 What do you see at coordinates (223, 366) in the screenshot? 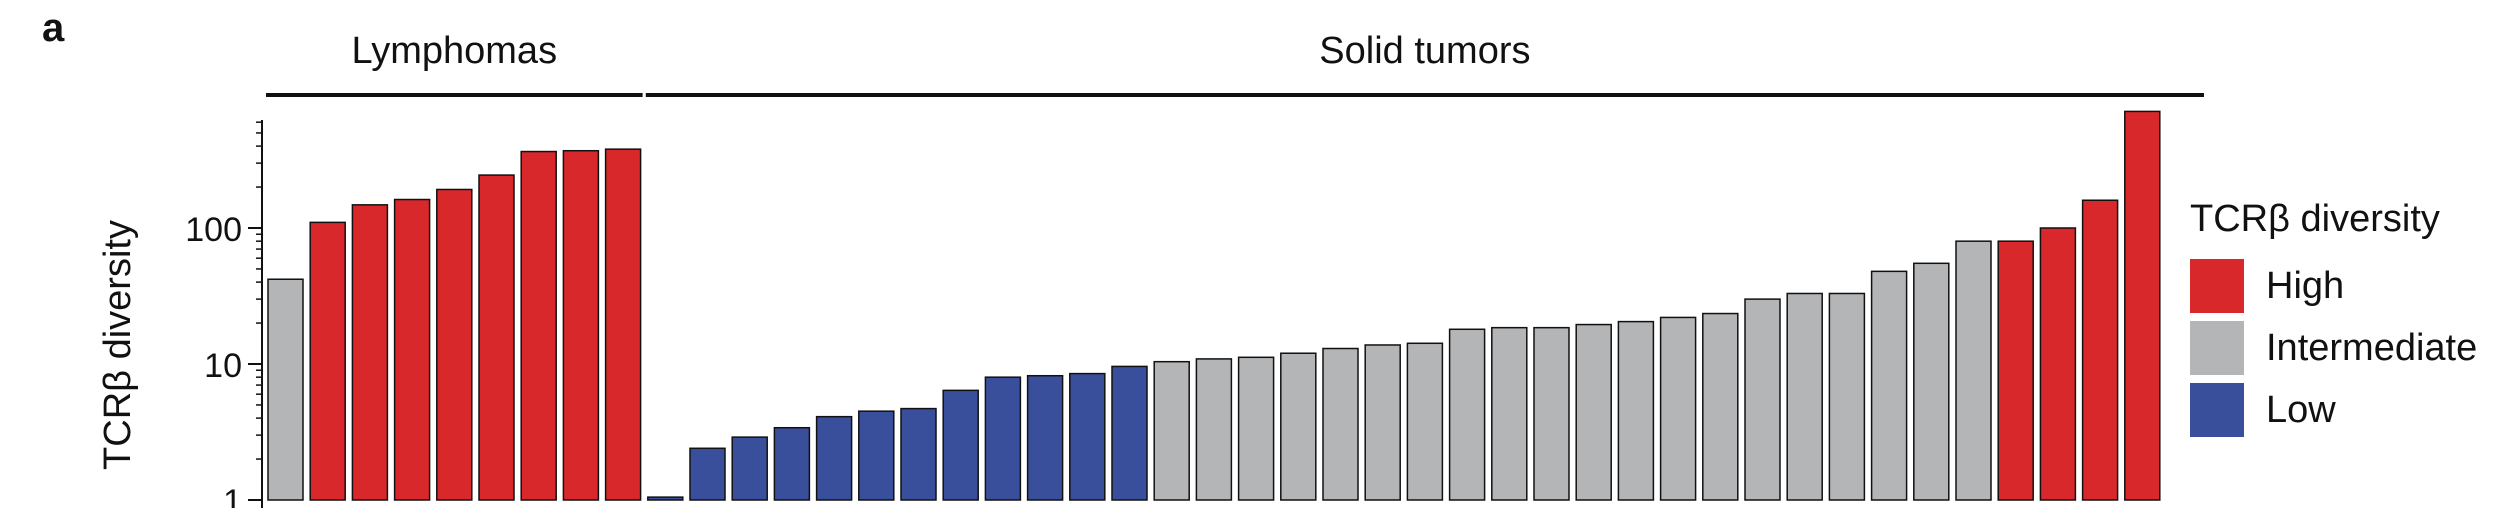
I see `y-tick-label: 10` at bounding box center [223, 366].